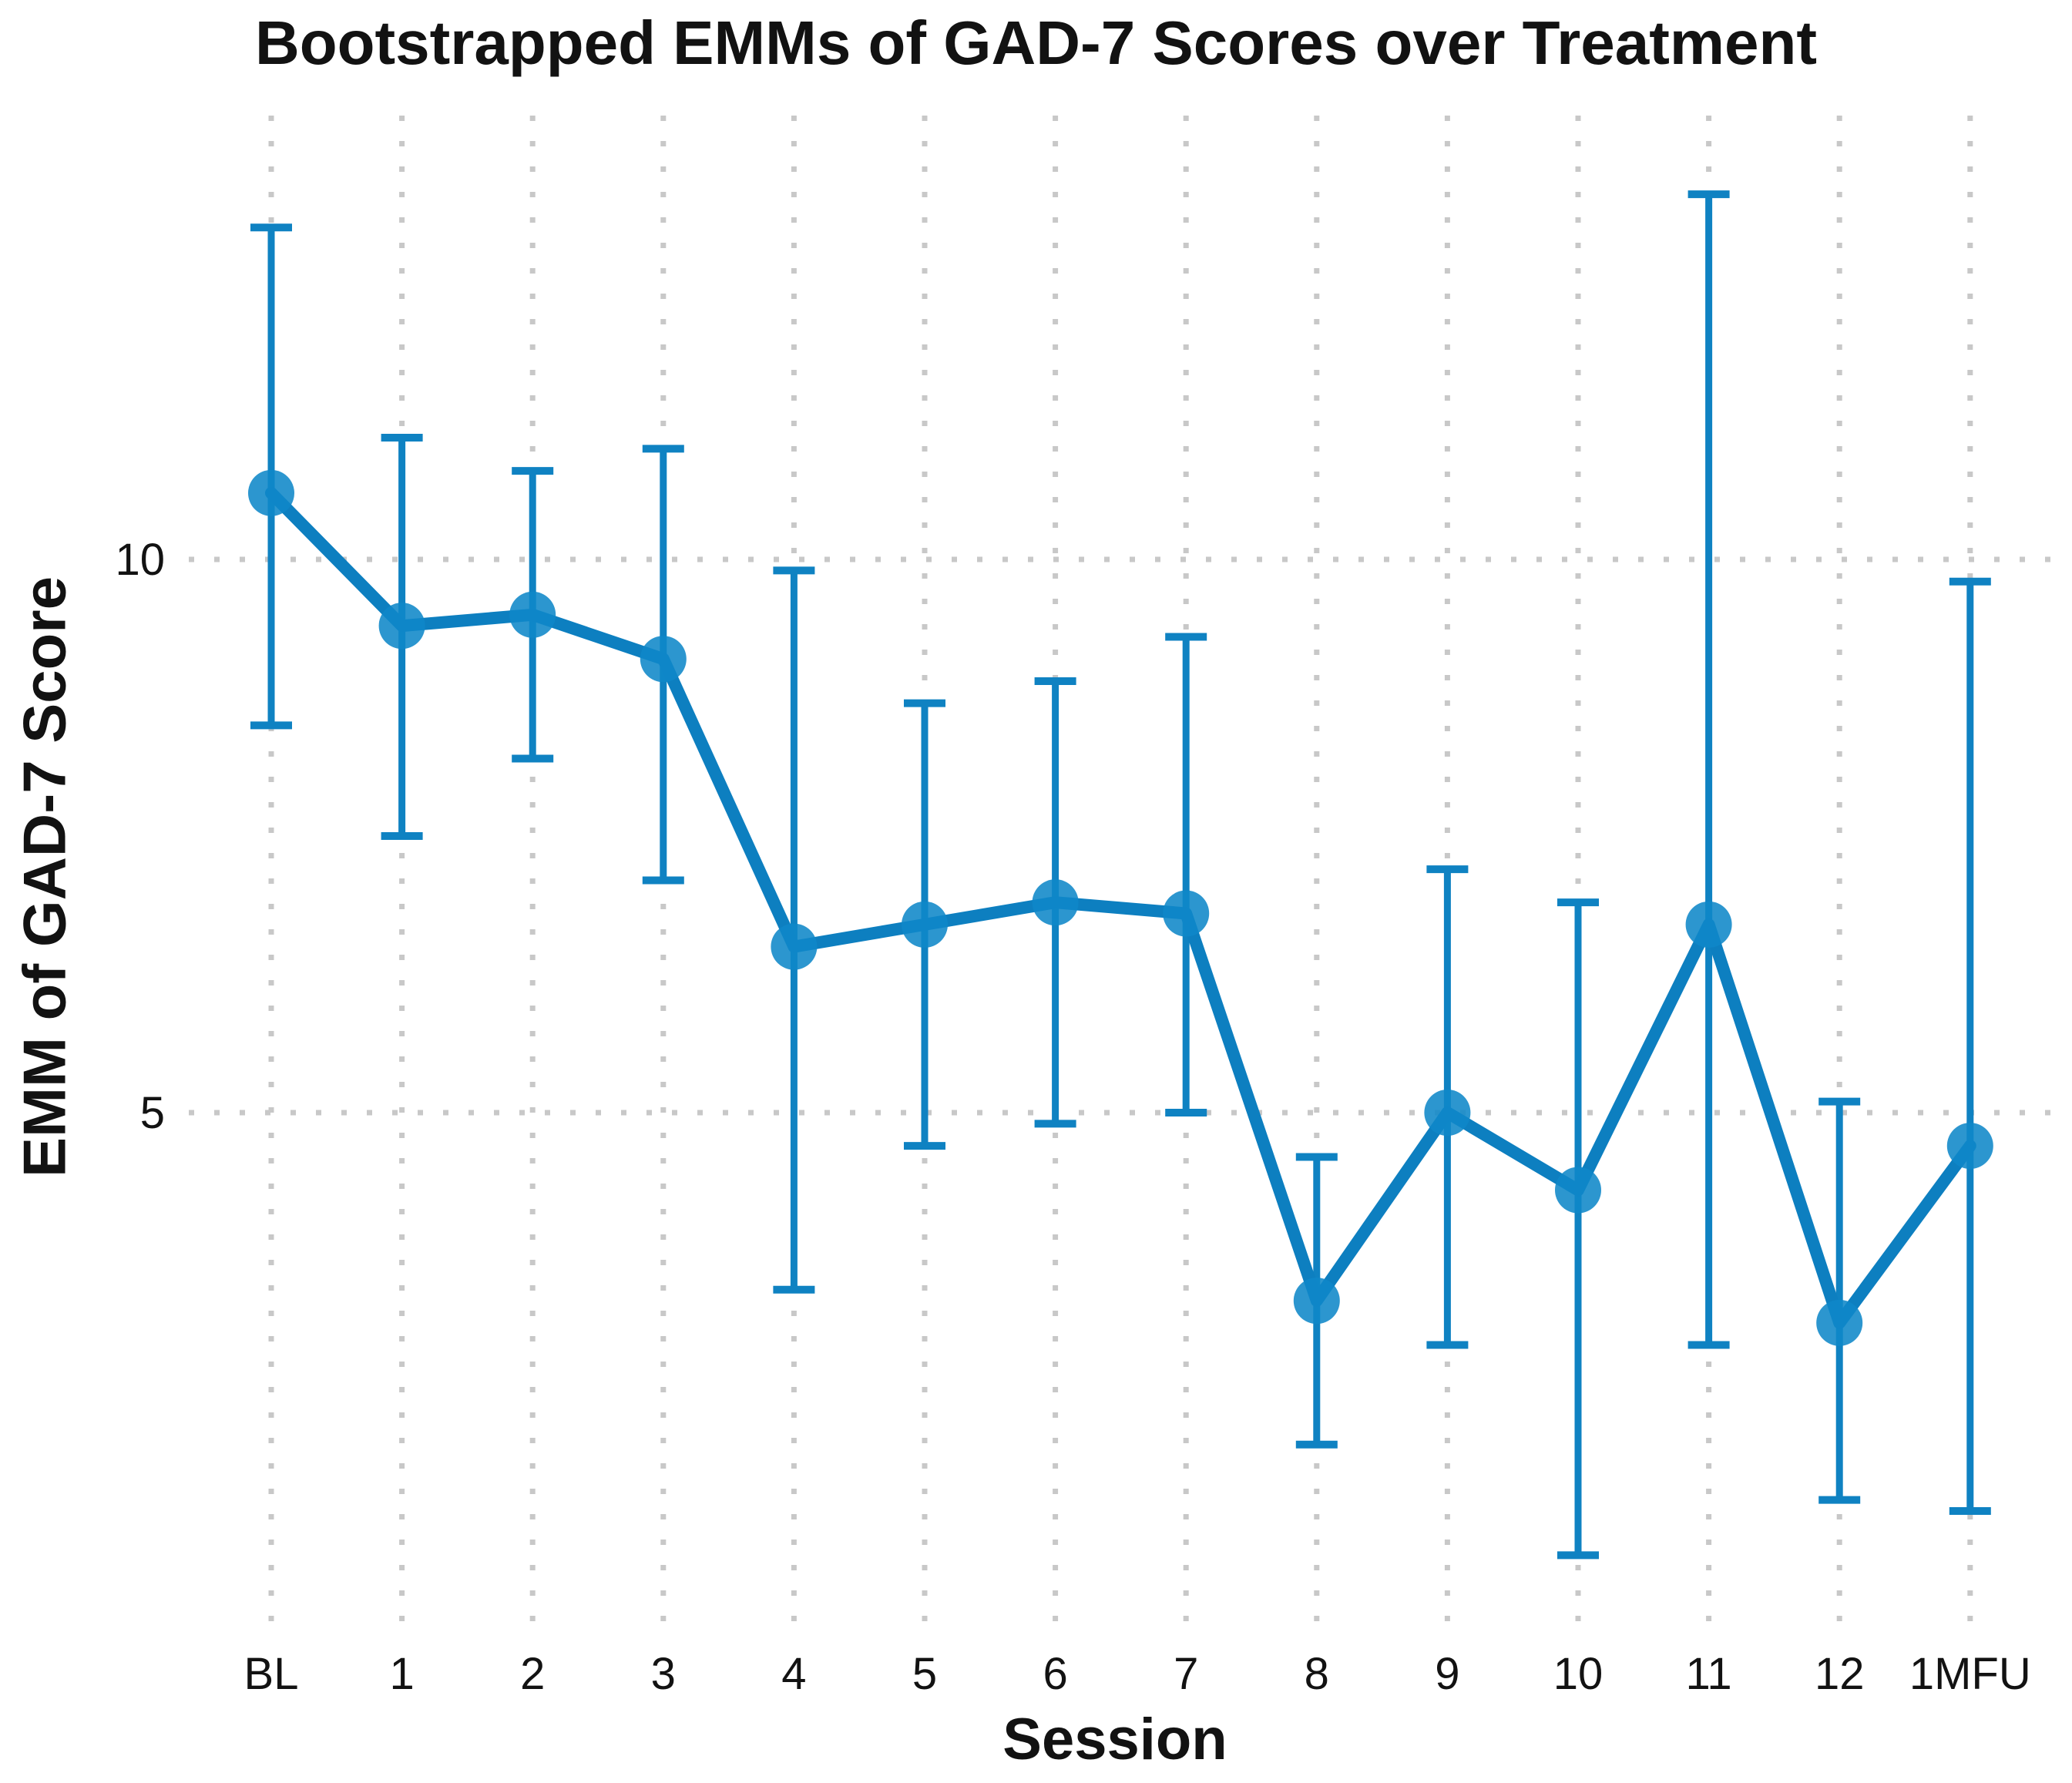 The height and width of the screenshot is (1783, 2072). What do you see at coordinates (1186, 1674) in the screenshot?
I see `x-tick-label: 7` at bounding box center [1186, 1674].